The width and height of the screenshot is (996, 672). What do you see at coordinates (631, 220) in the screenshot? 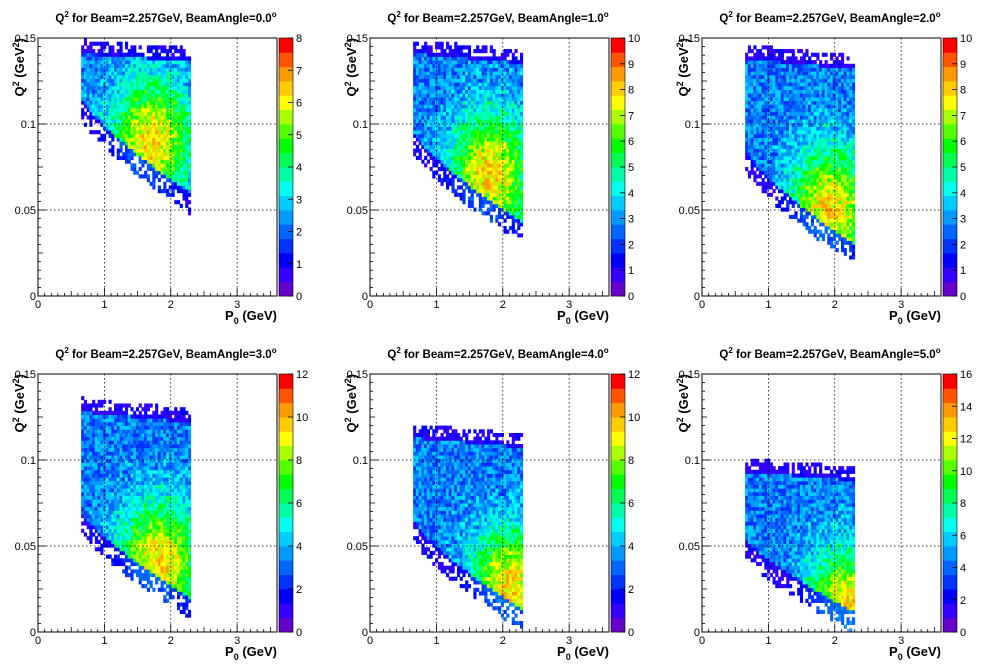
I see `colorbar-tick-label: 3` at bounding box center [631, 220].